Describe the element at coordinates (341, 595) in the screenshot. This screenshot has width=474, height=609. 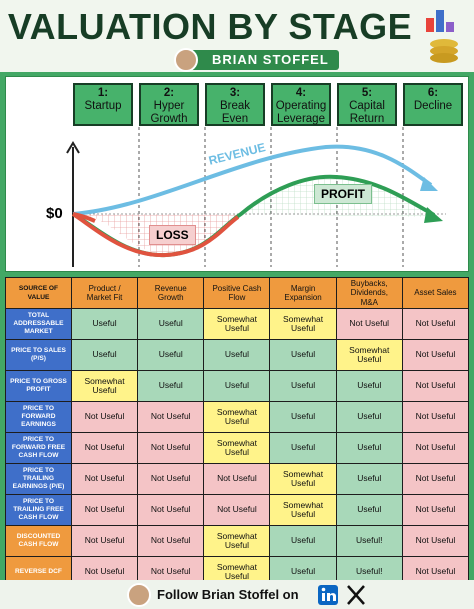
I see `social-icons` at that location.